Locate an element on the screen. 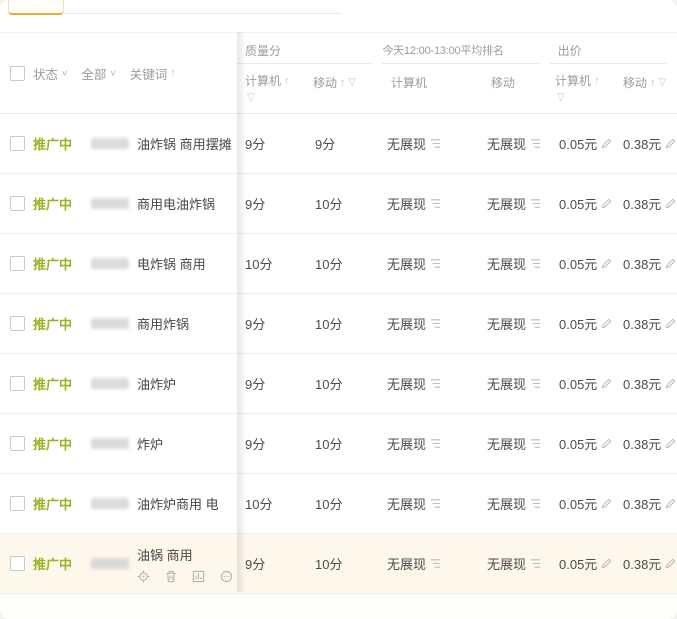  bid-mobile-sort: 移动 ↑ ▽ is located at coordinates (650, 87).